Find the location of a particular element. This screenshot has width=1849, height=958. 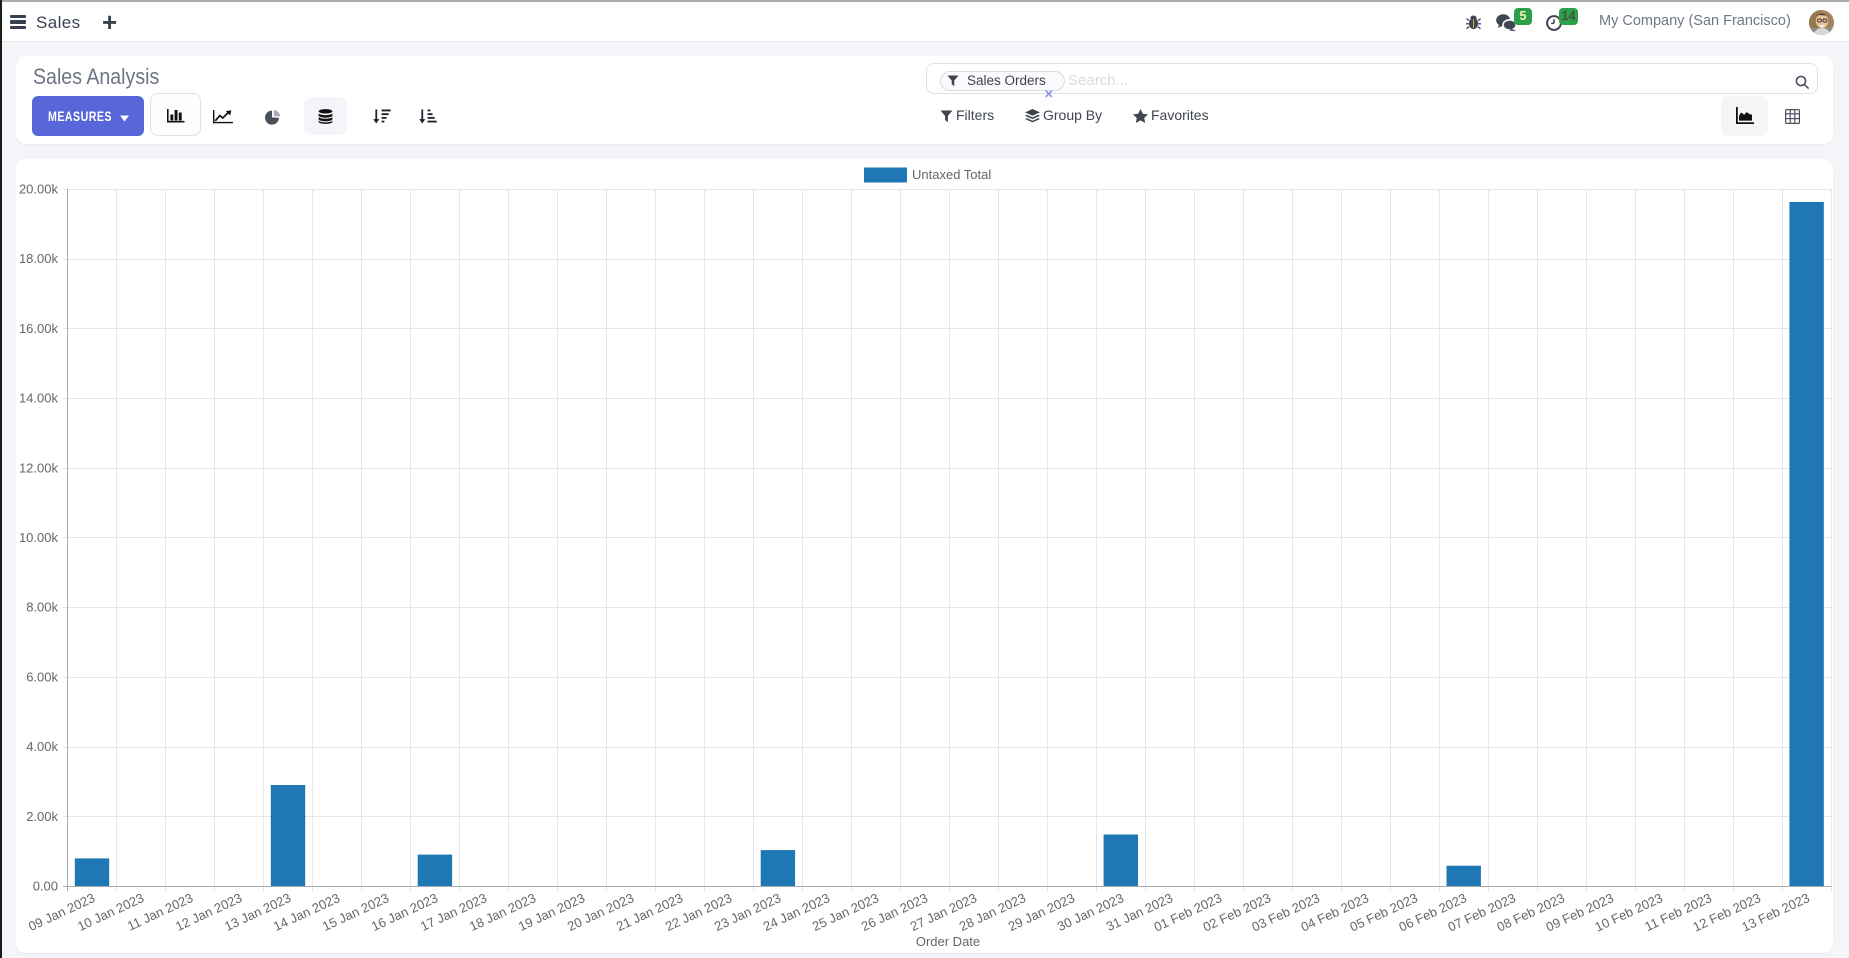

svg-text: 10.00k is located at coordinates (39, 537).